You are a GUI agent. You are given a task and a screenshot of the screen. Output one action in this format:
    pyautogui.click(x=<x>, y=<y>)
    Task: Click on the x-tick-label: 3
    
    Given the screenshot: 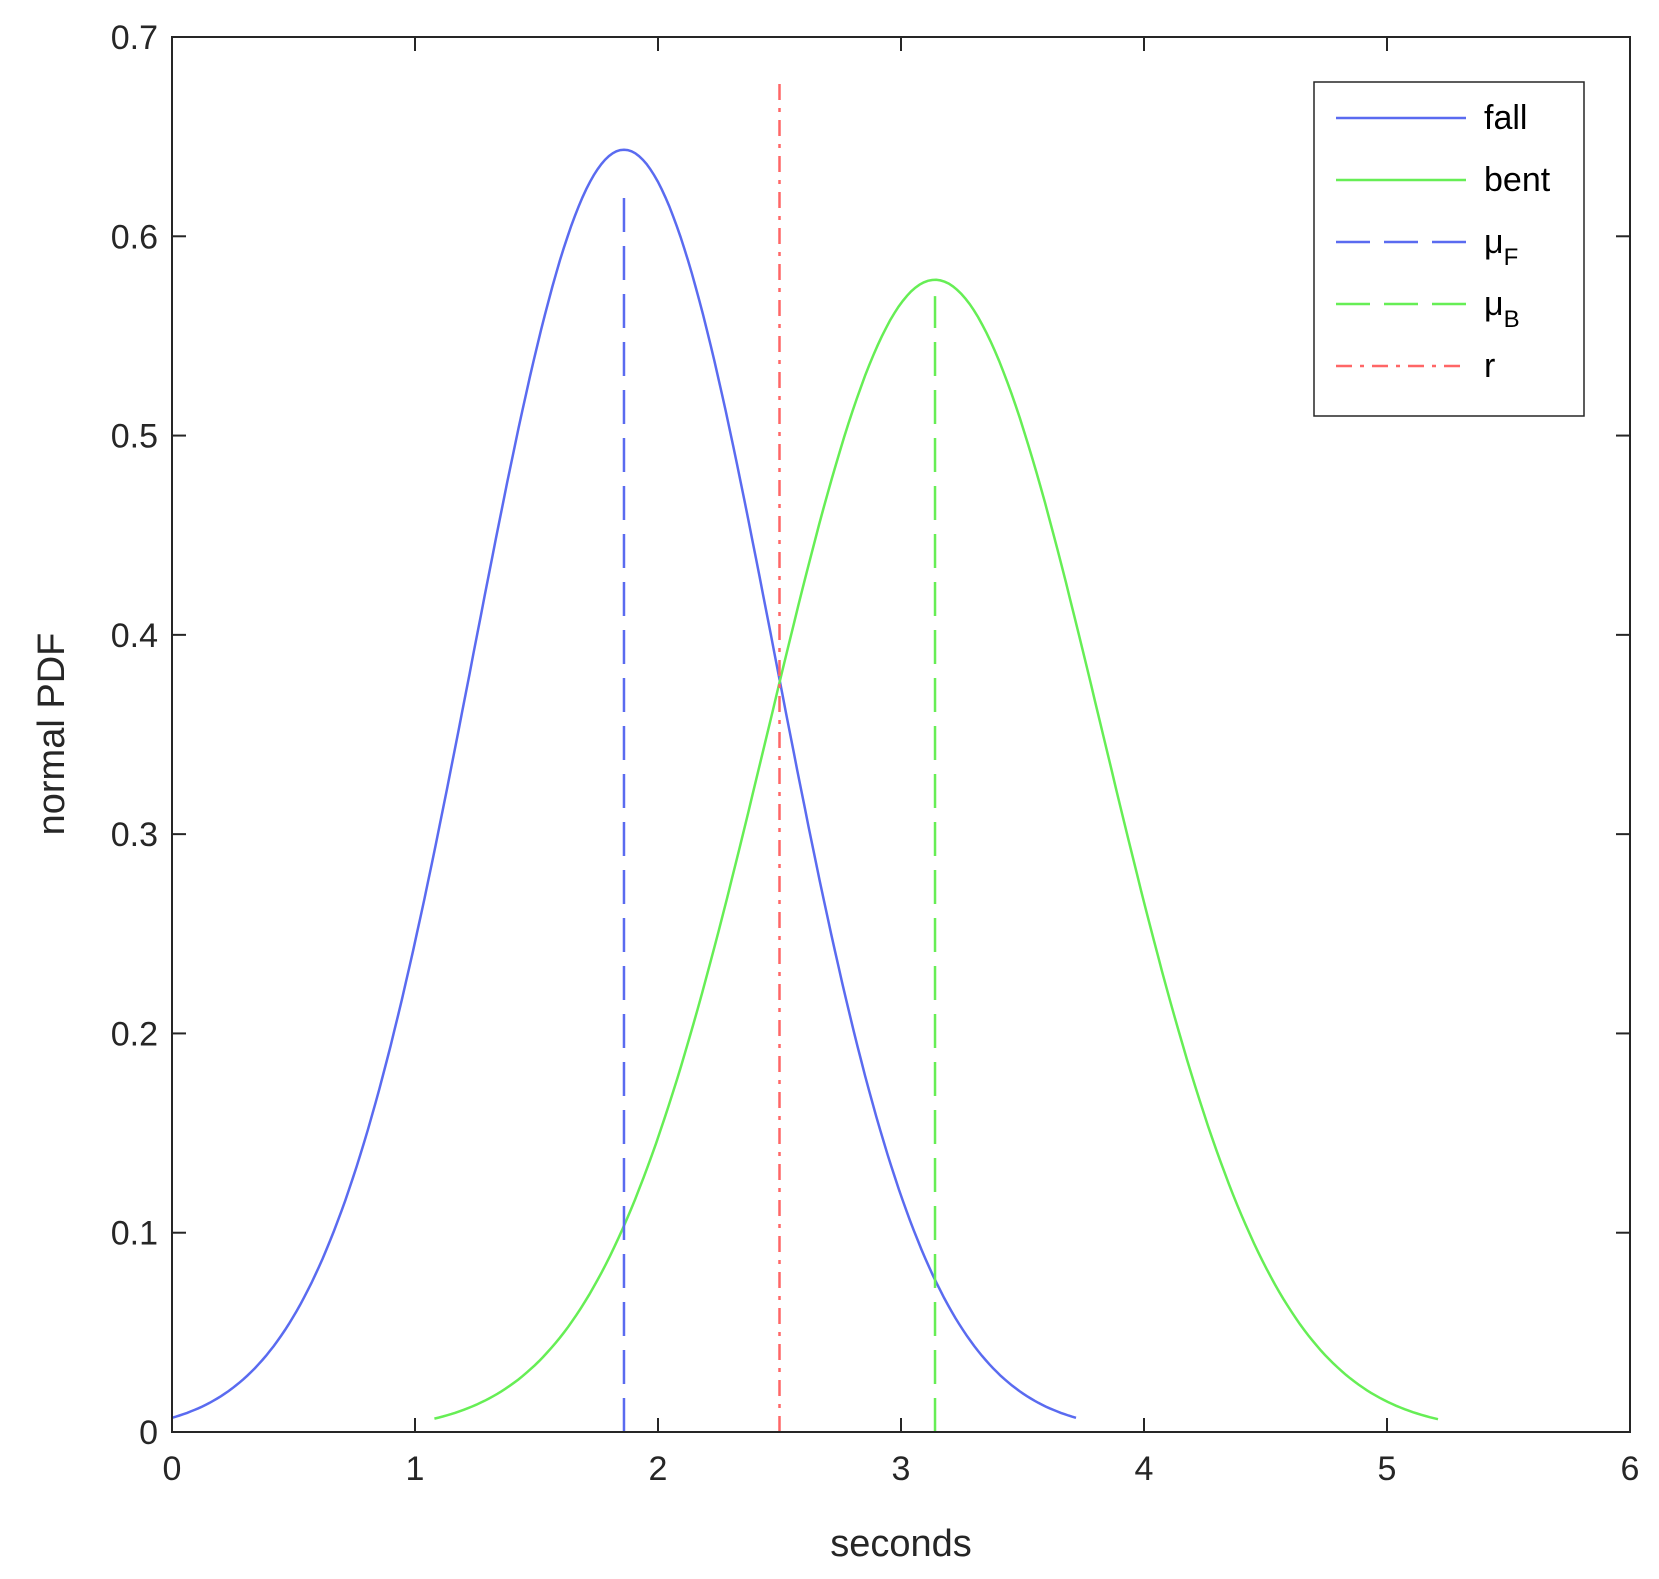 What is the action you would take?
    pyautogui.click(x=901, y=1469)
    